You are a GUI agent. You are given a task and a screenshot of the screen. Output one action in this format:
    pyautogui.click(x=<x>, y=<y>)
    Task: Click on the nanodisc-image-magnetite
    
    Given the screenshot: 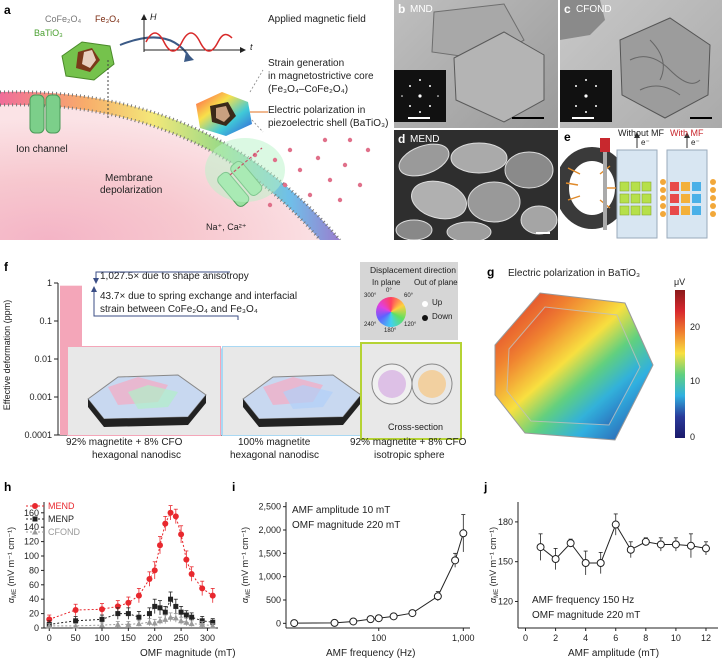 What is the action you would take?
    pyautogui.click(x=298, y=391)
    